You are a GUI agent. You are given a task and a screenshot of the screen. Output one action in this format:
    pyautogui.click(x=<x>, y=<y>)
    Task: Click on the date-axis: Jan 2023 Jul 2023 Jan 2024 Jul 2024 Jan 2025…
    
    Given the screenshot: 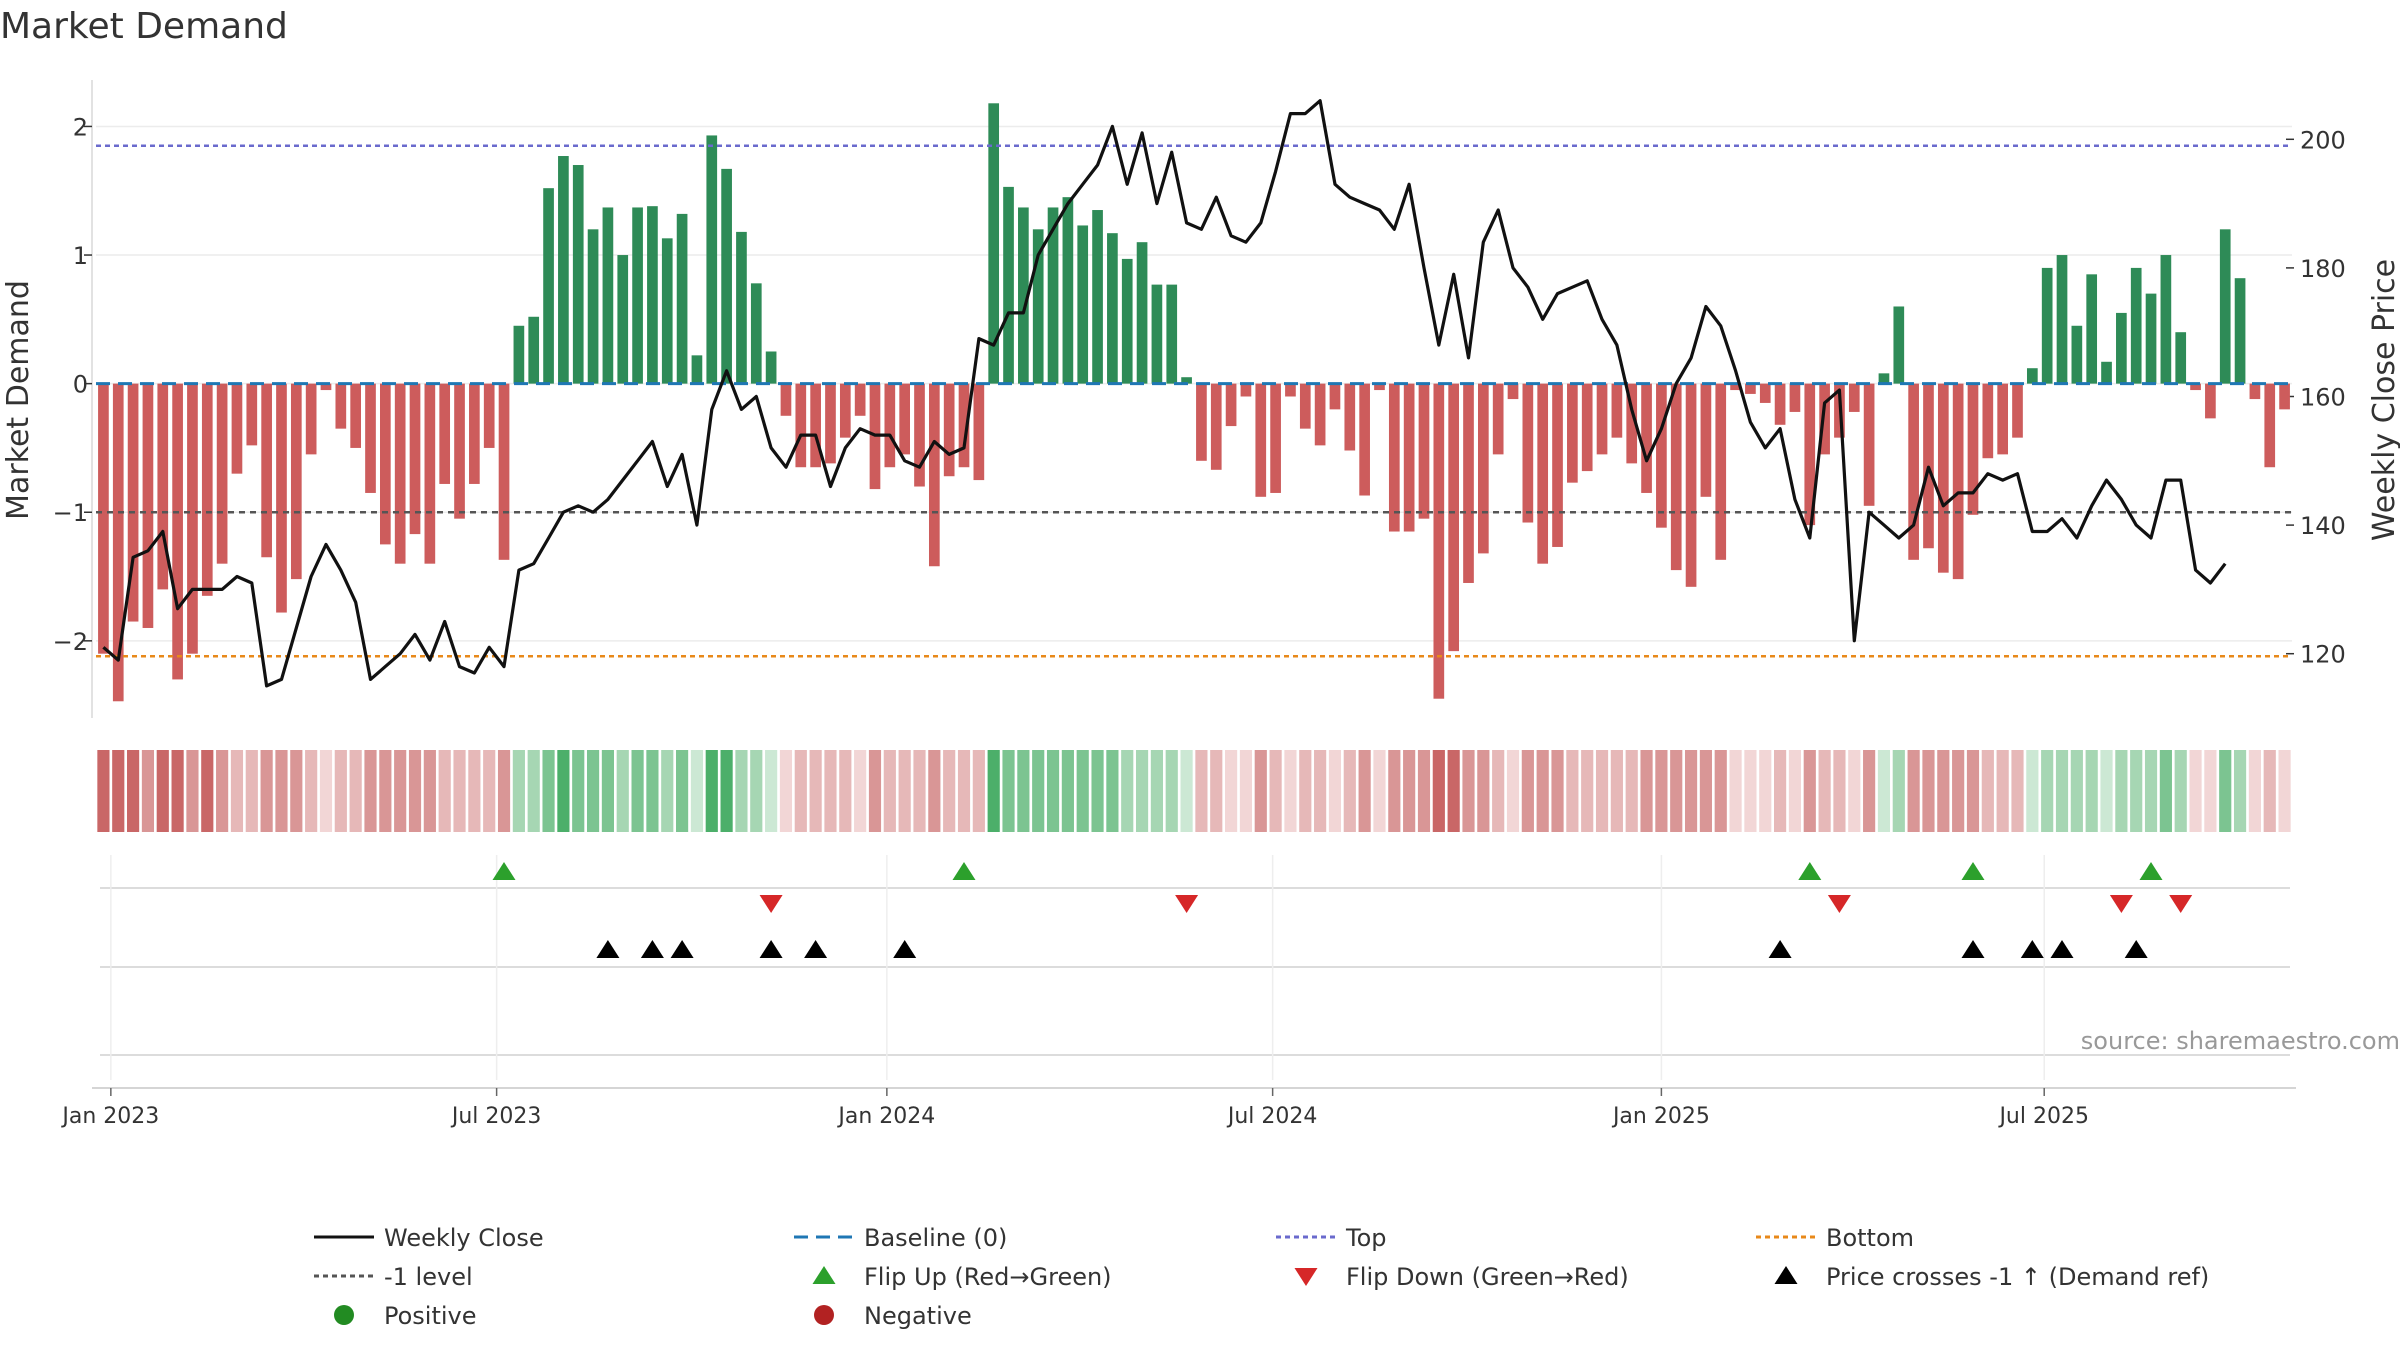 What is the action you would take?
    pyautogui.click(x=1178, y=1108)
    